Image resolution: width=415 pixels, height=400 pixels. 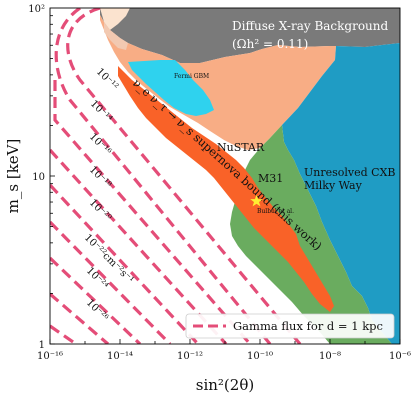 What do you see at coordinates (36, 9) in the screenshot?
I see `y-tick-label: 10²` at bounding box center [36, 9].